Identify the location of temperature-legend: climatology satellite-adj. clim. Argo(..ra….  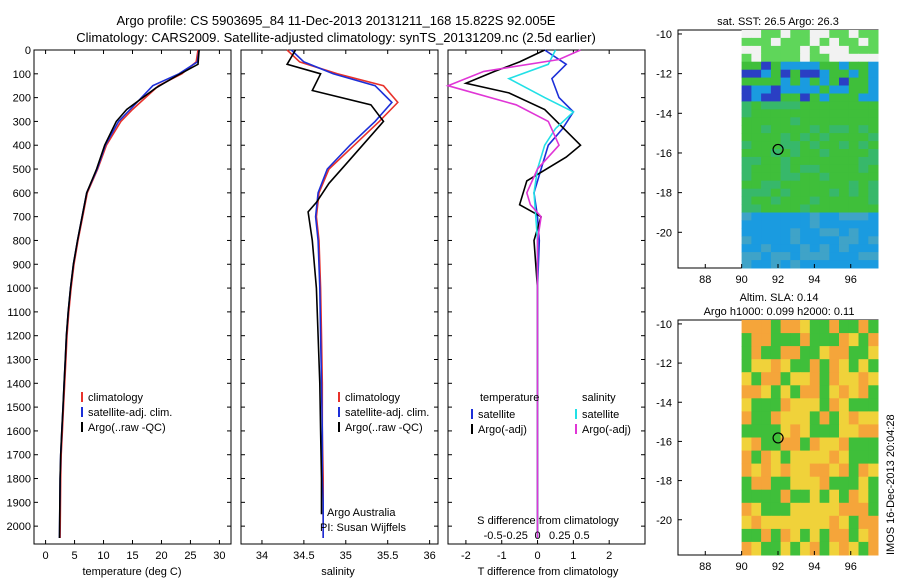
(126, 413).